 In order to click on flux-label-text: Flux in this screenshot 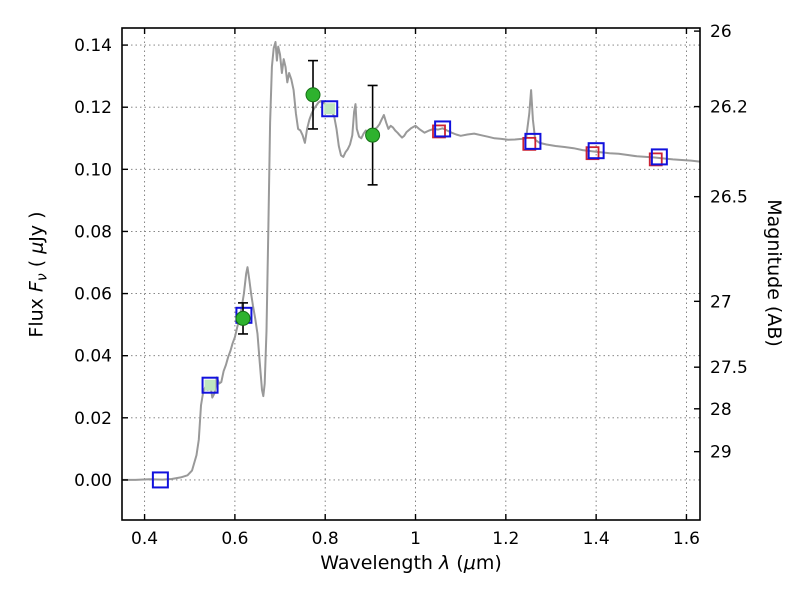, I will do `click(36, 315)`.